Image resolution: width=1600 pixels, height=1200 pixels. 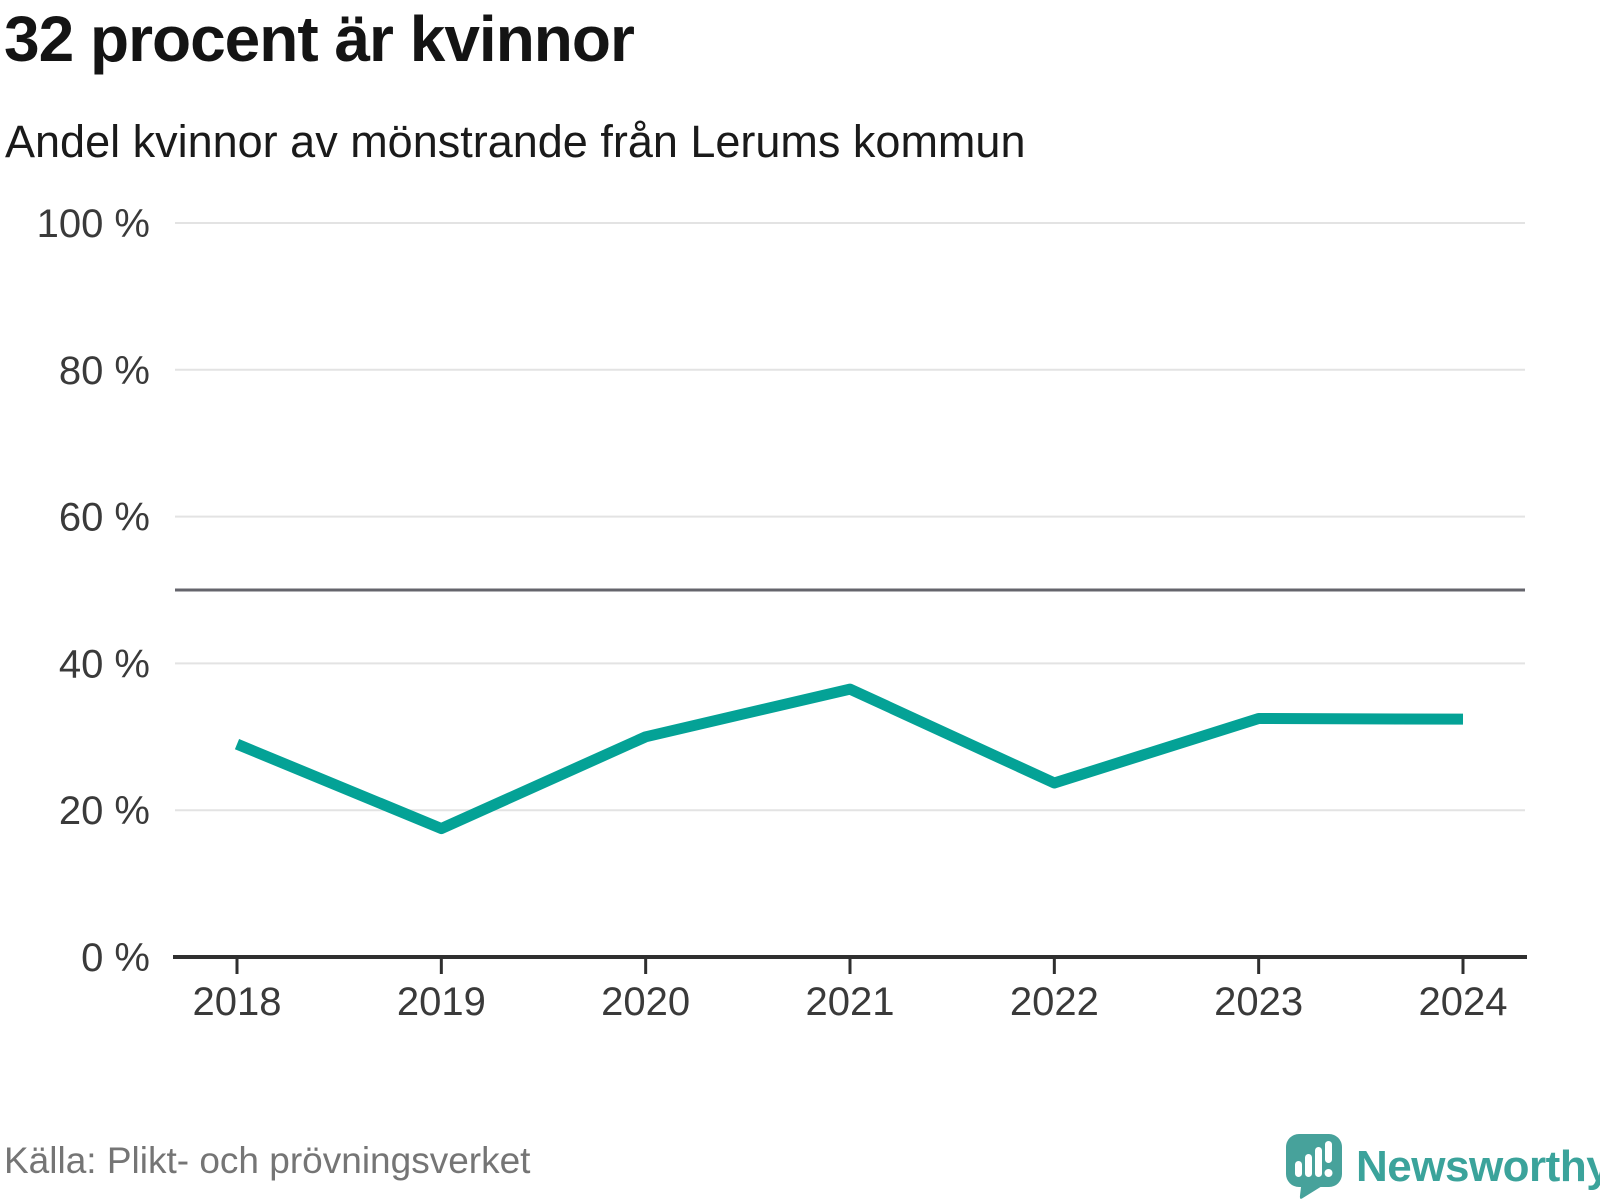 What do you see at coordinates (104, 518) in the screenshot?
I see `y-axis-label: 60 %` at bounding box center [104, 518].